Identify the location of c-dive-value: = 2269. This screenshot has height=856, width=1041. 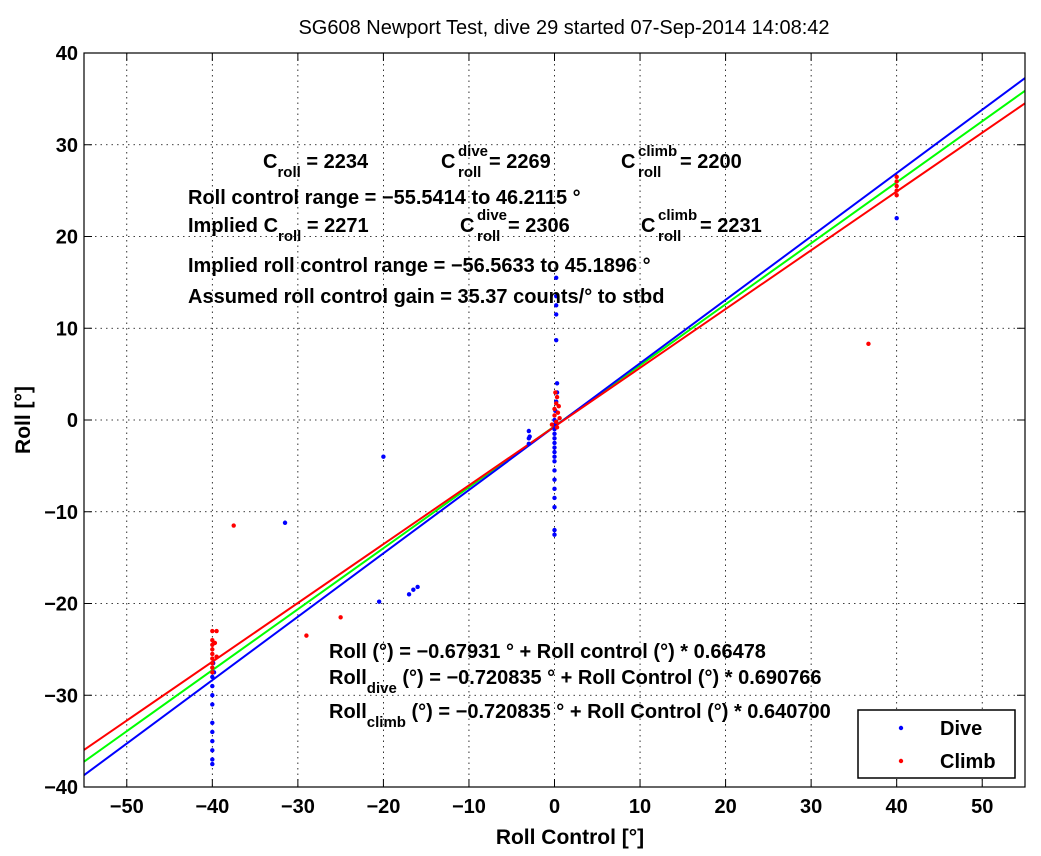
(520, 162).